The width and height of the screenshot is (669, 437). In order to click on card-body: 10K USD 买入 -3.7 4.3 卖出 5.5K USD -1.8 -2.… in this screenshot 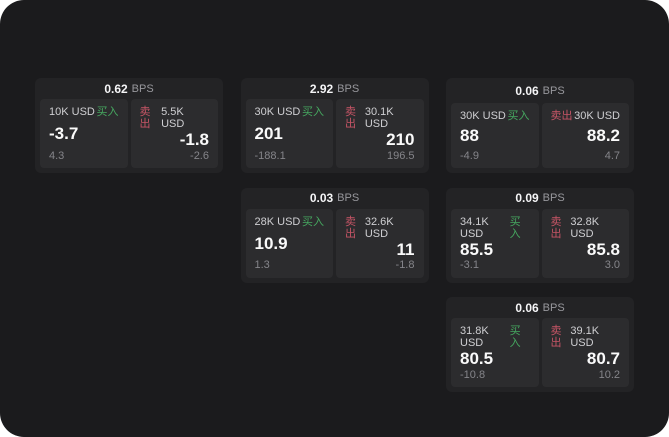, I will do `click(129, 133)`.